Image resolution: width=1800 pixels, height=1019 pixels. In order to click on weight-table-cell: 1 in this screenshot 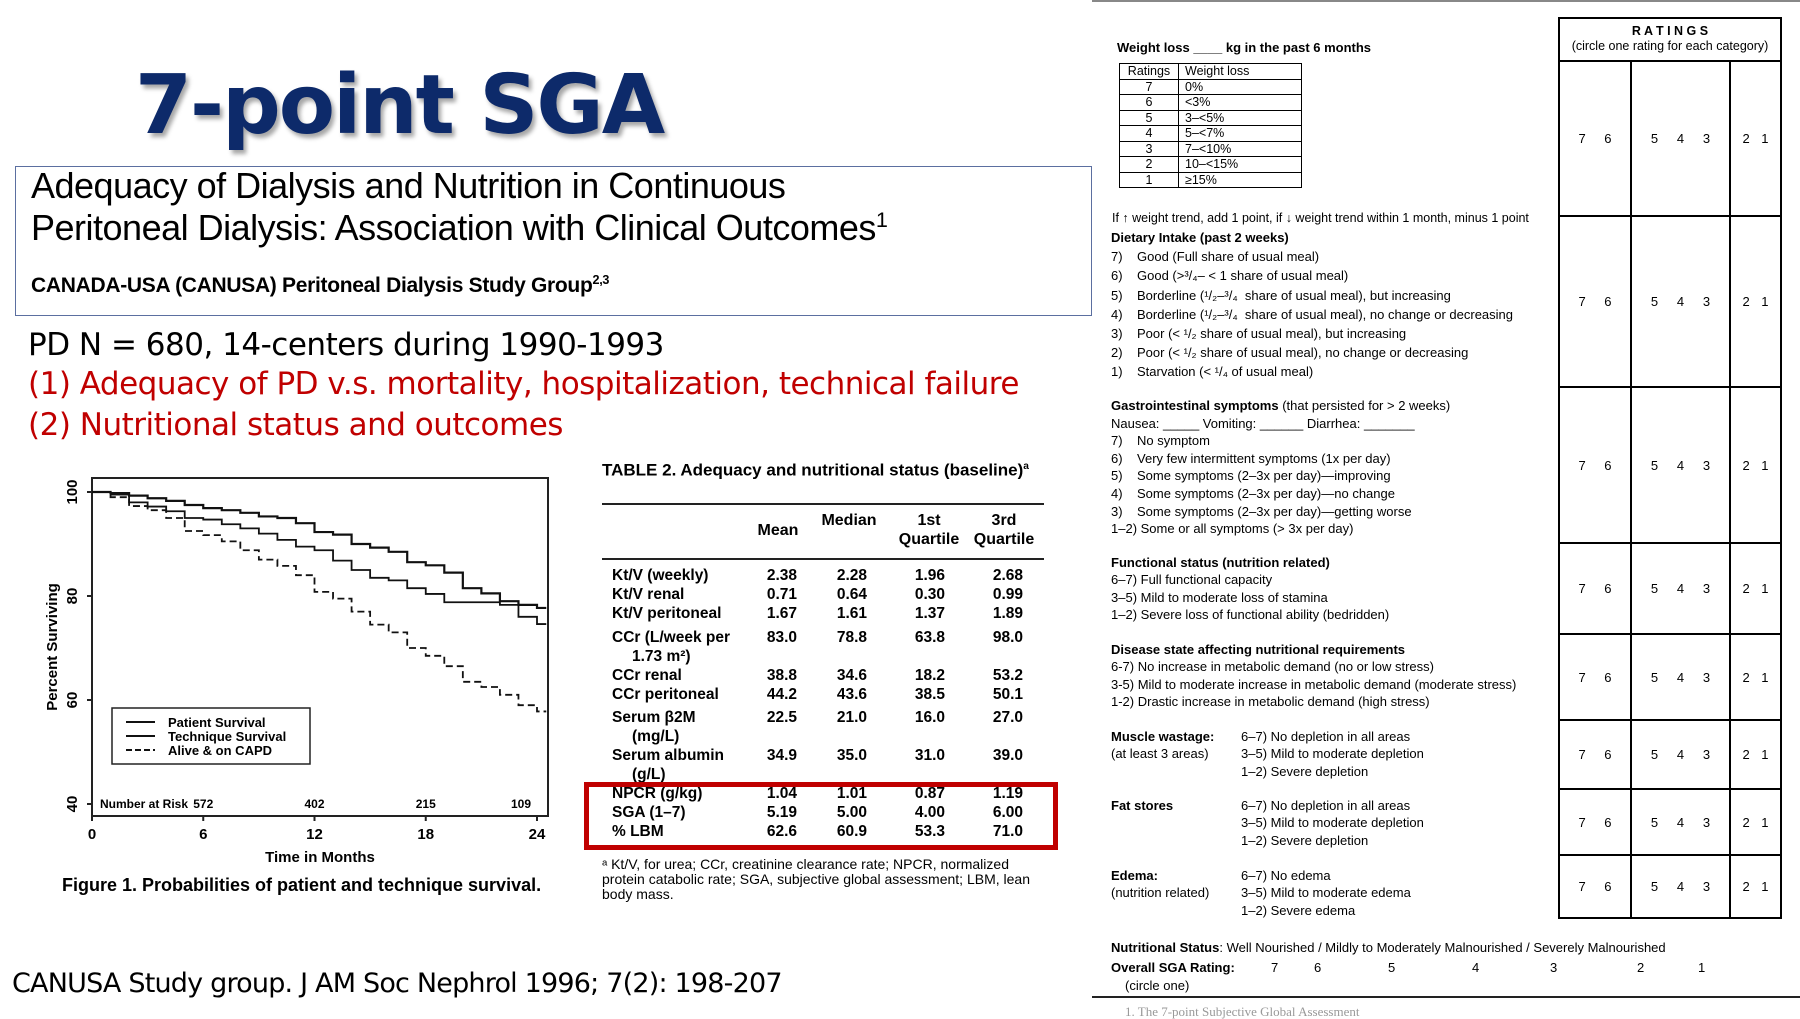, I will do `click(1149, 179)`.